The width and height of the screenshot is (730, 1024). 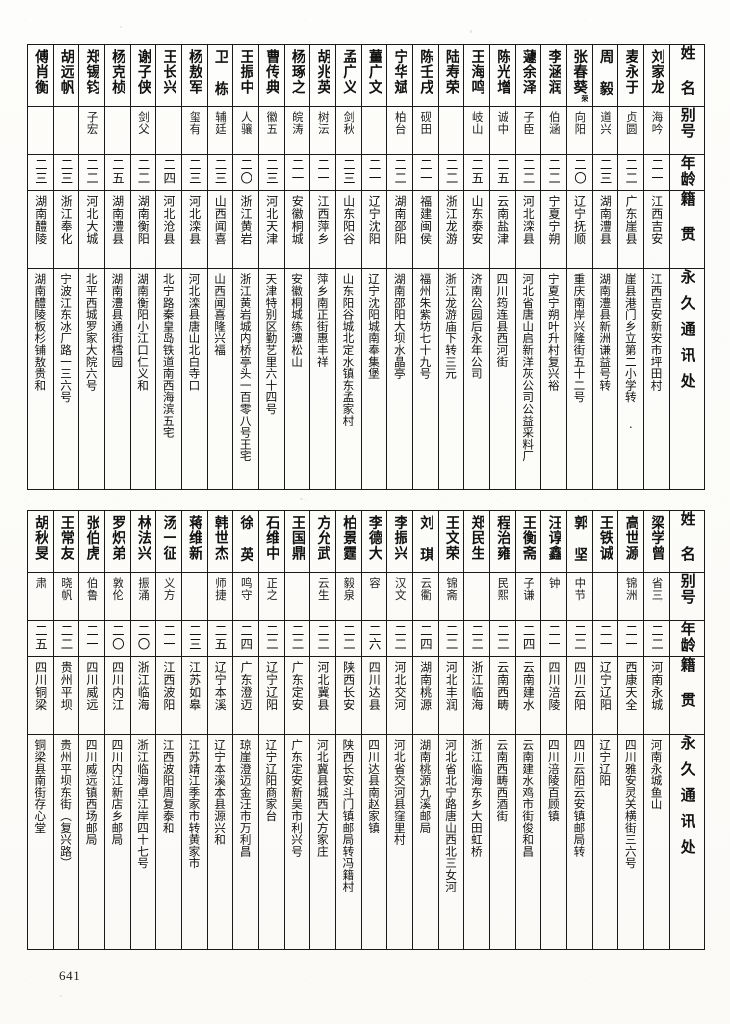 What do you see at coordinates (117, 75) in the screenshot?
I see `roster-cell-name: 杨克桢` at bounding box center [117, 75].